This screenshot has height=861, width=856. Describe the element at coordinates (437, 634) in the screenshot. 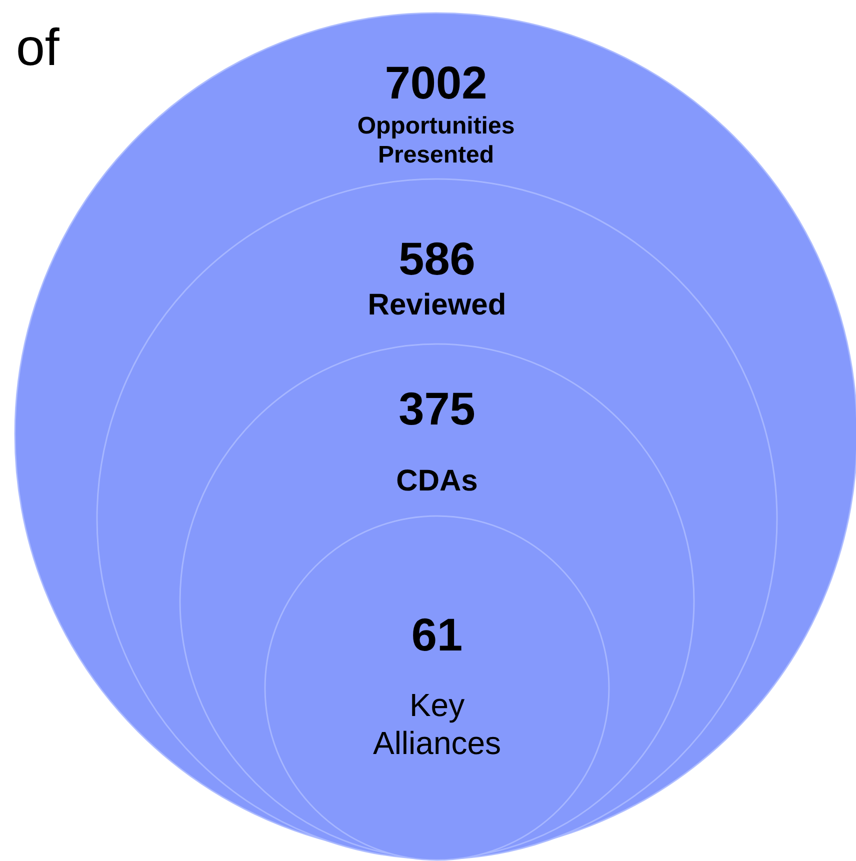

I see `data-label: 61` at that location.